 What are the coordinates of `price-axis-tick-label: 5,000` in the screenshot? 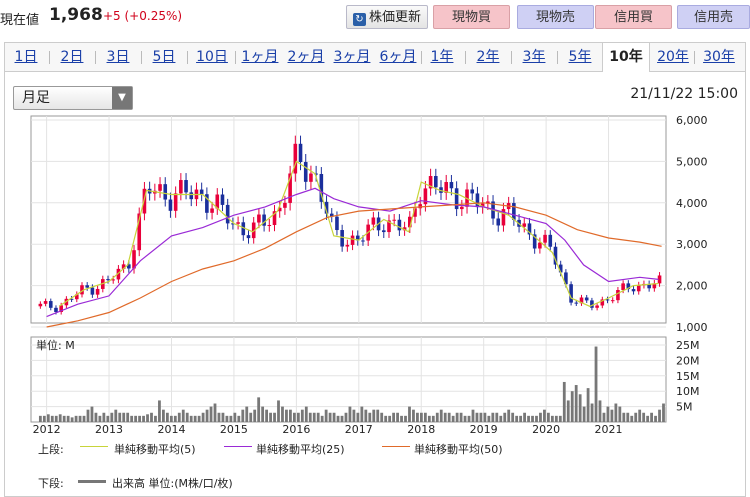 It's located at (692, 161).